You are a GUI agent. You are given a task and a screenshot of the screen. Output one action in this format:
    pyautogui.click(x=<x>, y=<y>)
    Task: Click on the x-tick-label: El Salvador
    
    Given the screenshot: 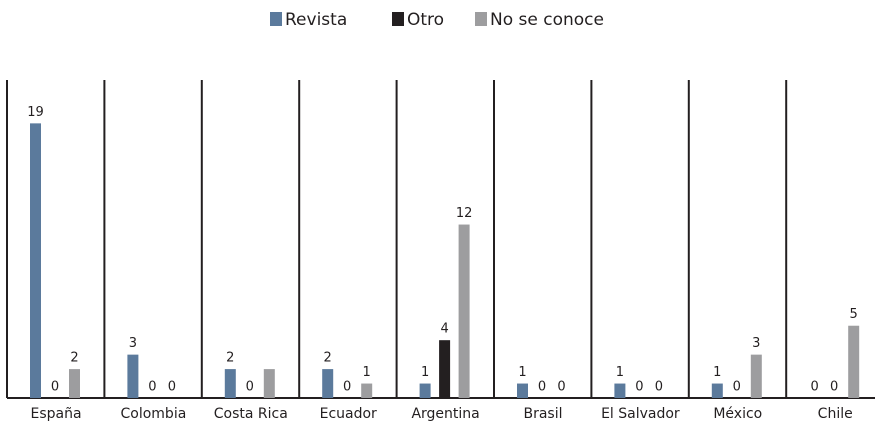 What is the action you would take?
    pyautogui.click(x=640, y=414)
    